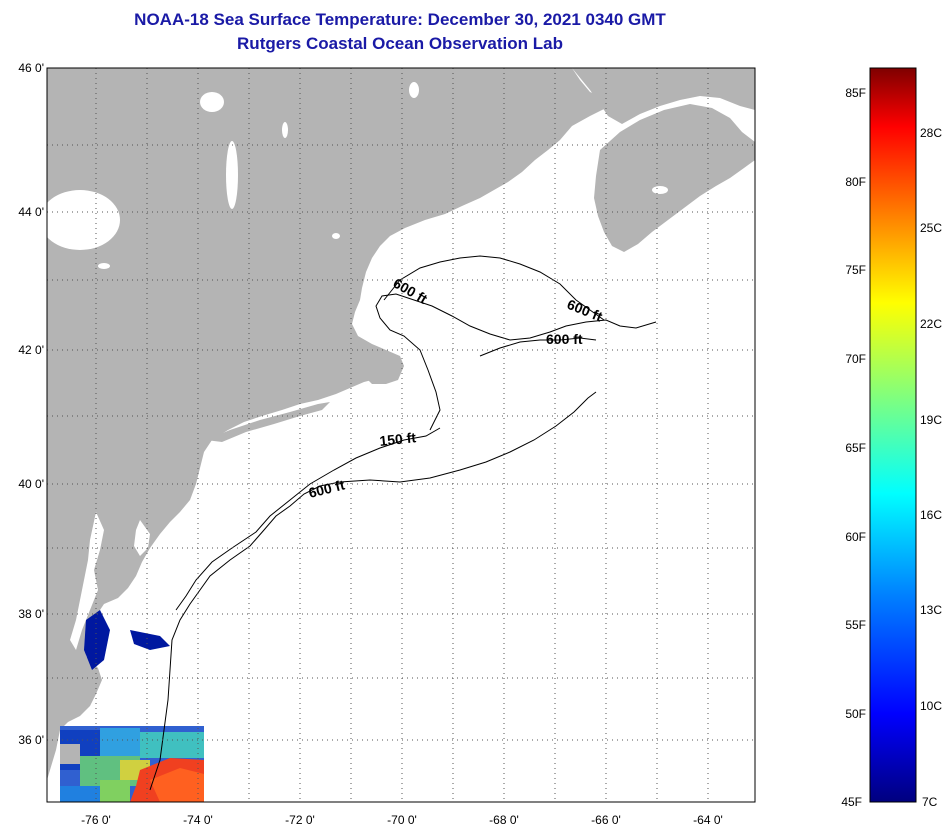 This screenshot has height=832, width=944. Describe the element at coordinates (855, 93) in the screenshot. I see `cb-f-85: 85F` at that location.